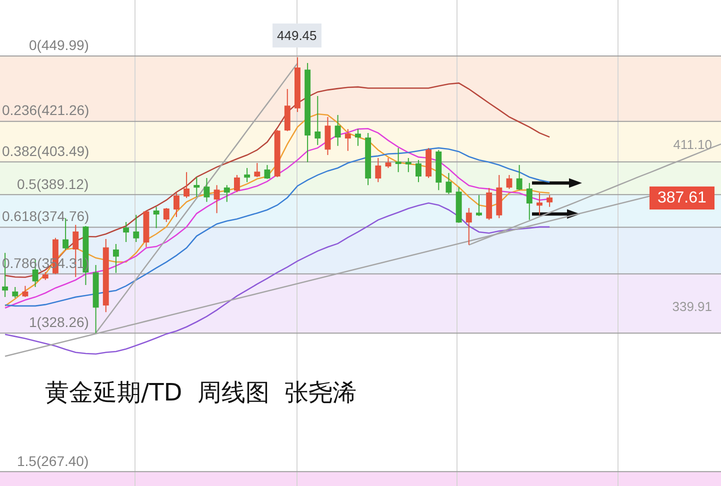 Image resolution: width=721 pixels, height=486 pixels. I want to click on annotation: 449.45, so click(297, 35).